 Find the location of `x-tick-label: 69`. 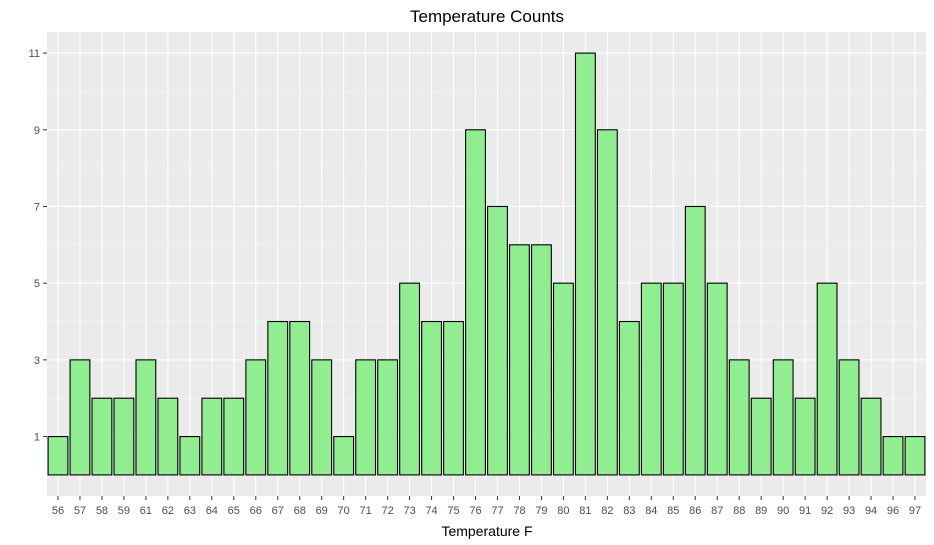

x-tick-label: 69 is located at coordinates (322, 511).